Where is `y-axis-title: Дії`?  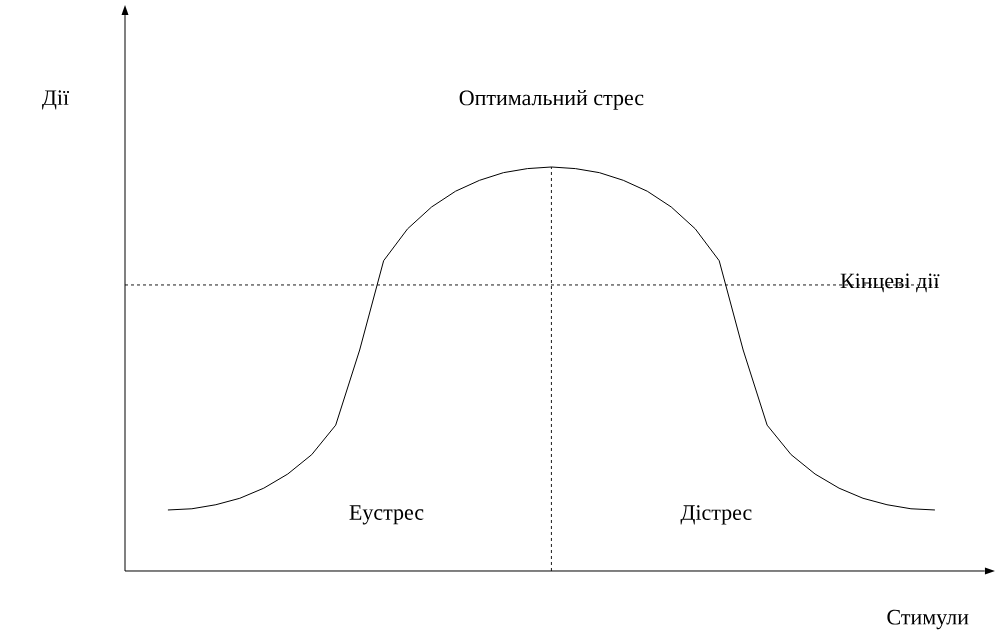 y-axis-title: Дії is located at coordinates (56, 100).